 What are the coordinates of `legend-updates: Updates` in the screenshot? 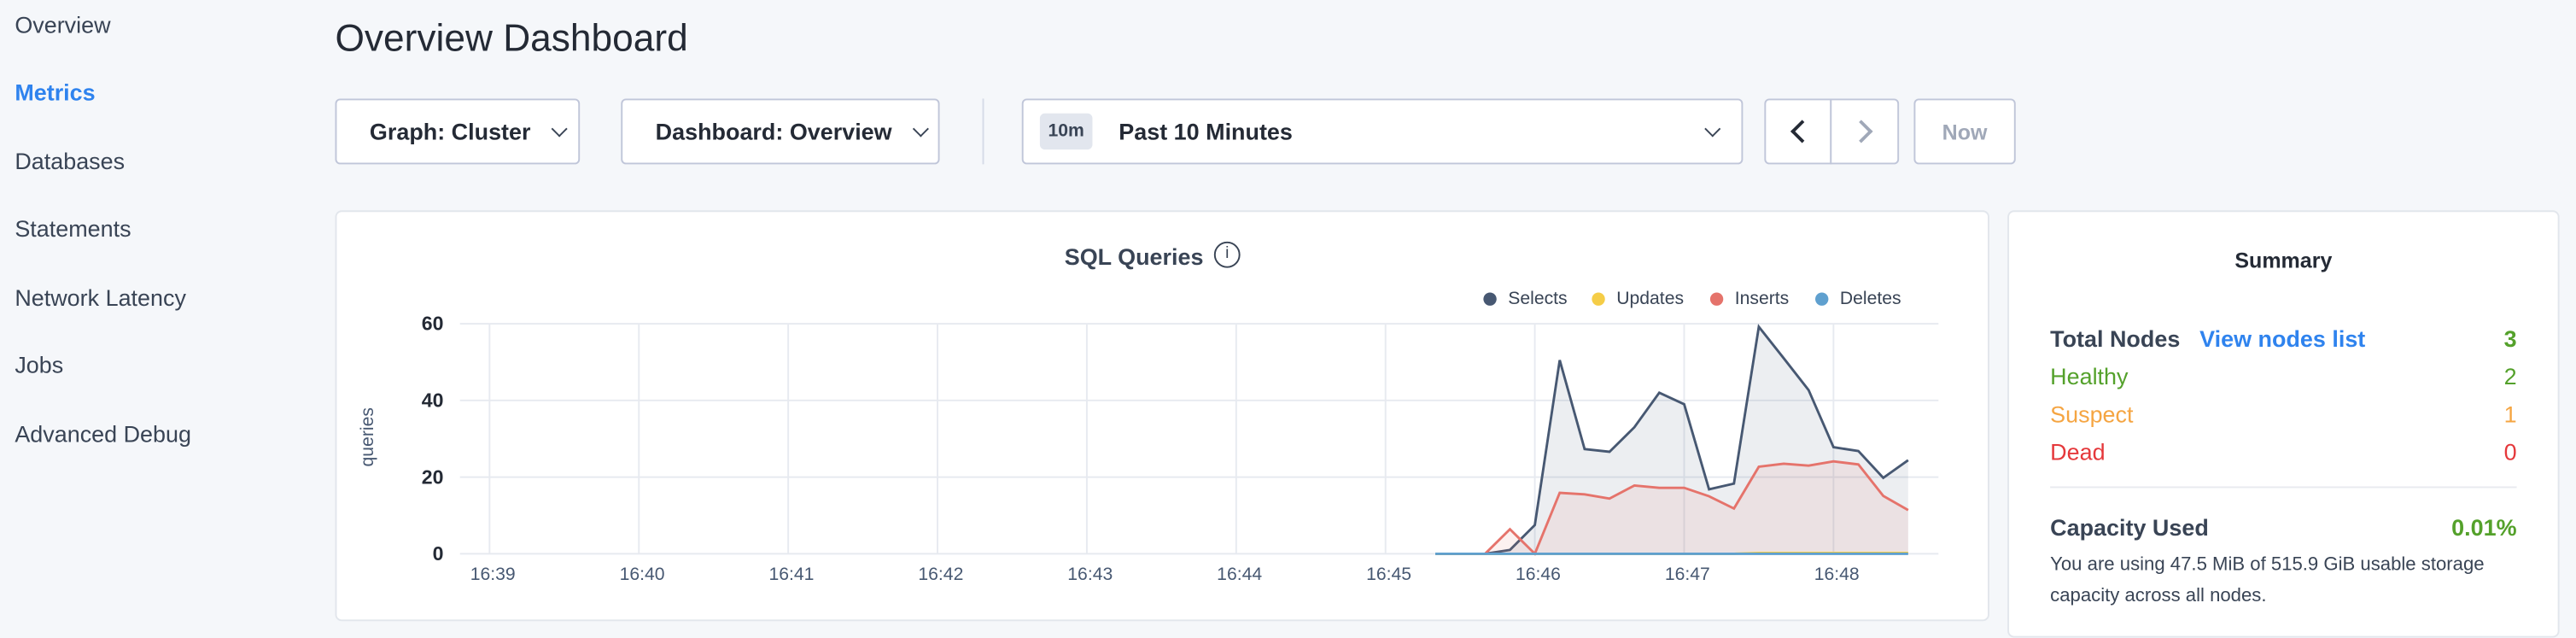 It's located at (1638, 299).